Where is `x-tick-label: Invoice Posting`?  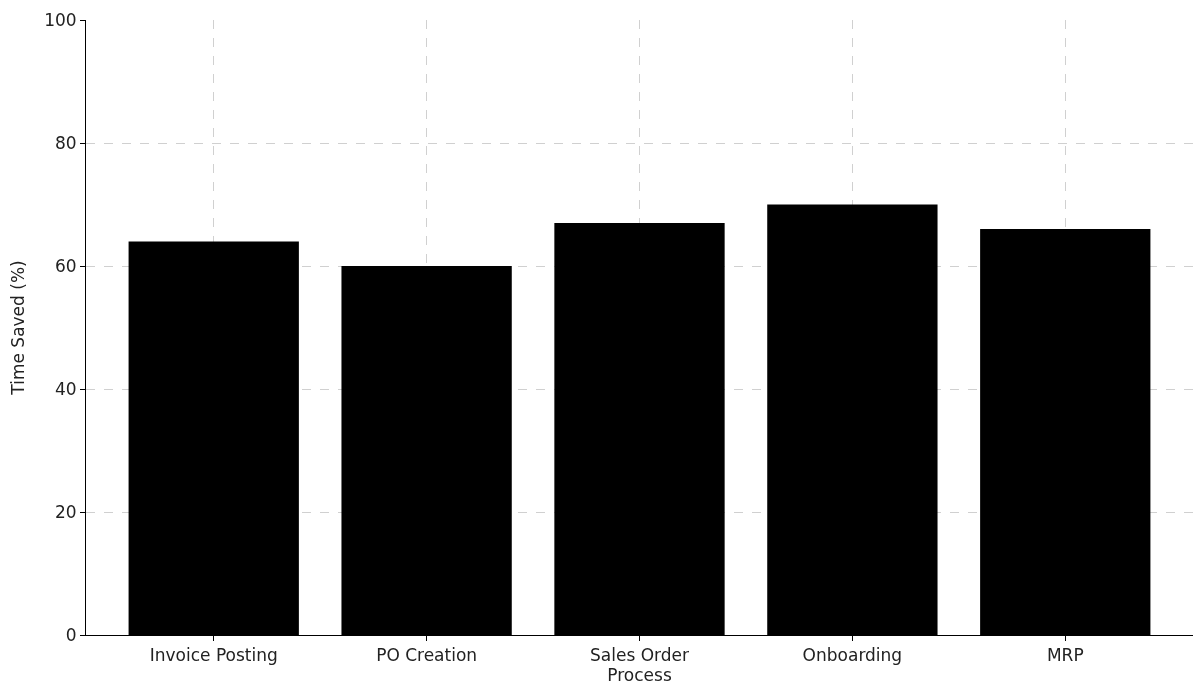
x-tick-label: Invoice Posting is located at coordinates (213, 655).